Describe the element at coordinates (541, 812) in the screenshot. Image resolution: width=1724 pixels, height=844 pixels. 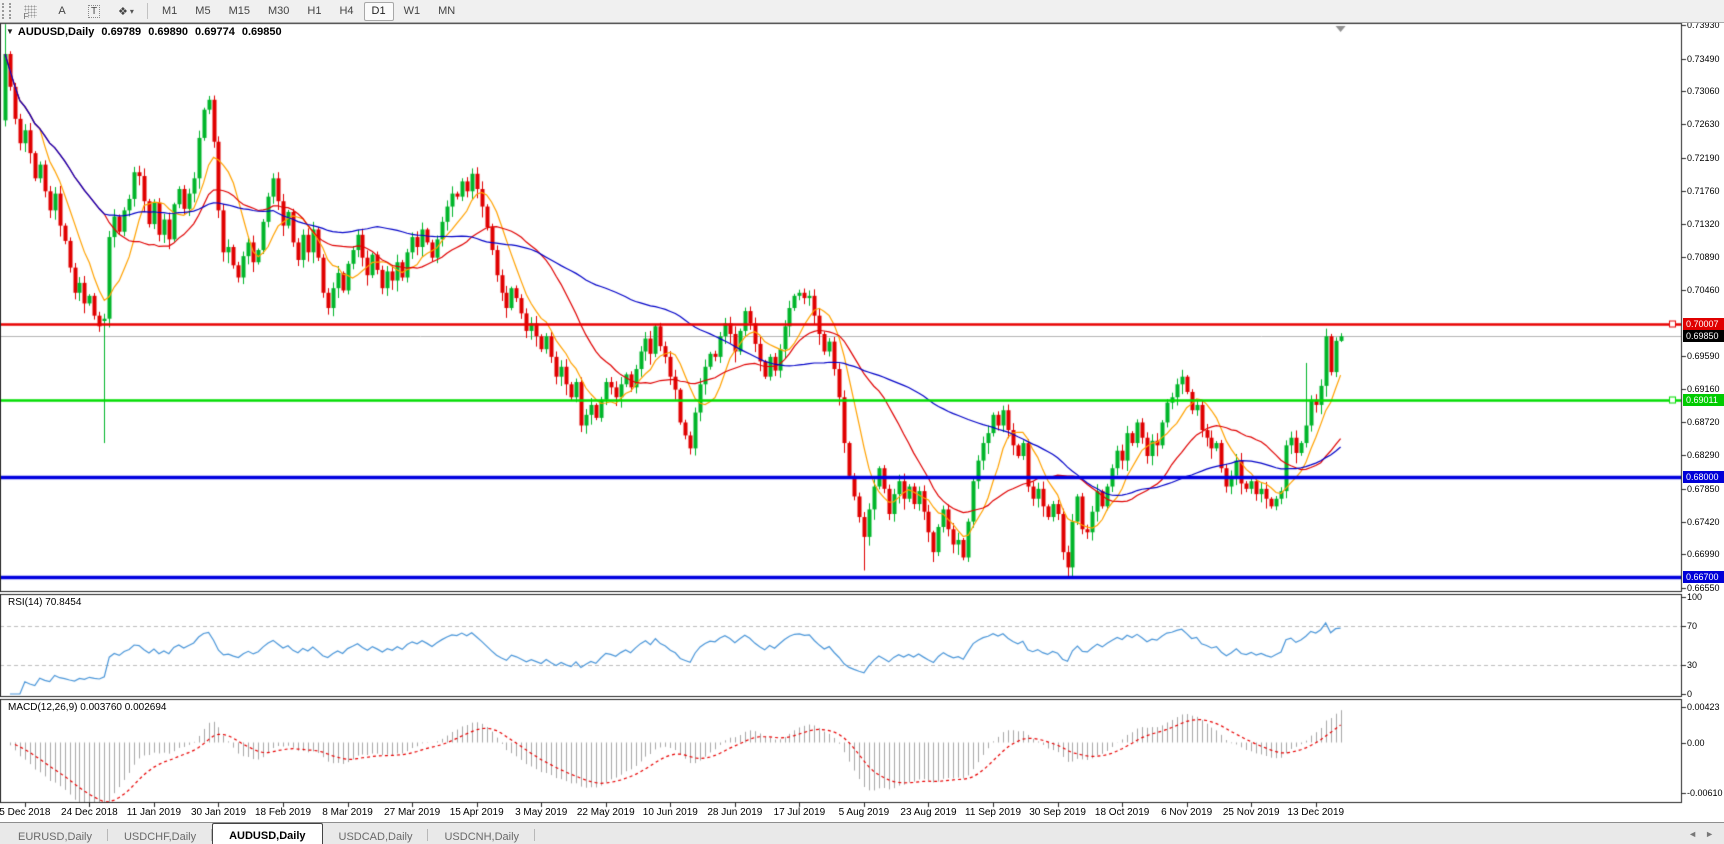
I see `date-axis-label: 3 May 2019` at that location.